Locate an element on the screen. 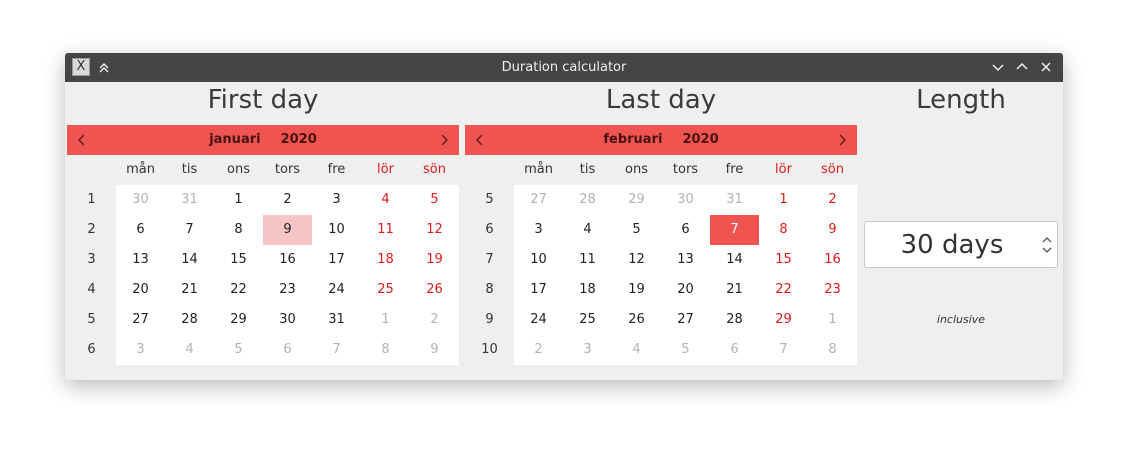  day-cell: 20 is located at coordinates (140, 289).